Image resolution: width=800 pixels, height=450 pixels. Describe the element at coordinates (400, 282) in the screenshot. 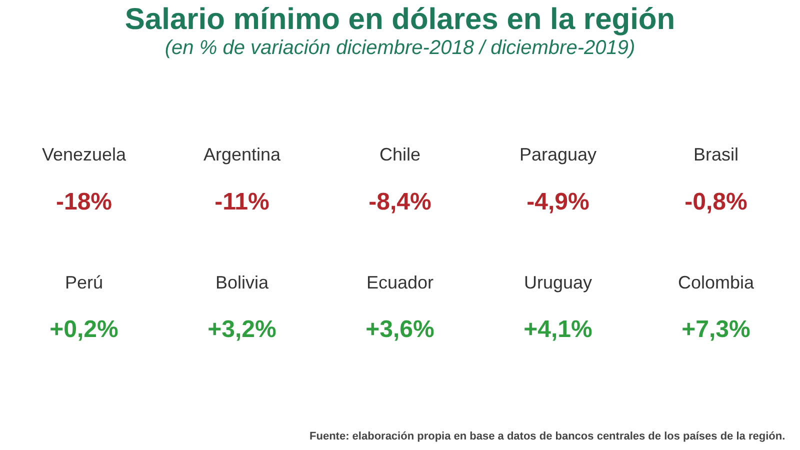

I see `category-label: Ecuador` at that location.